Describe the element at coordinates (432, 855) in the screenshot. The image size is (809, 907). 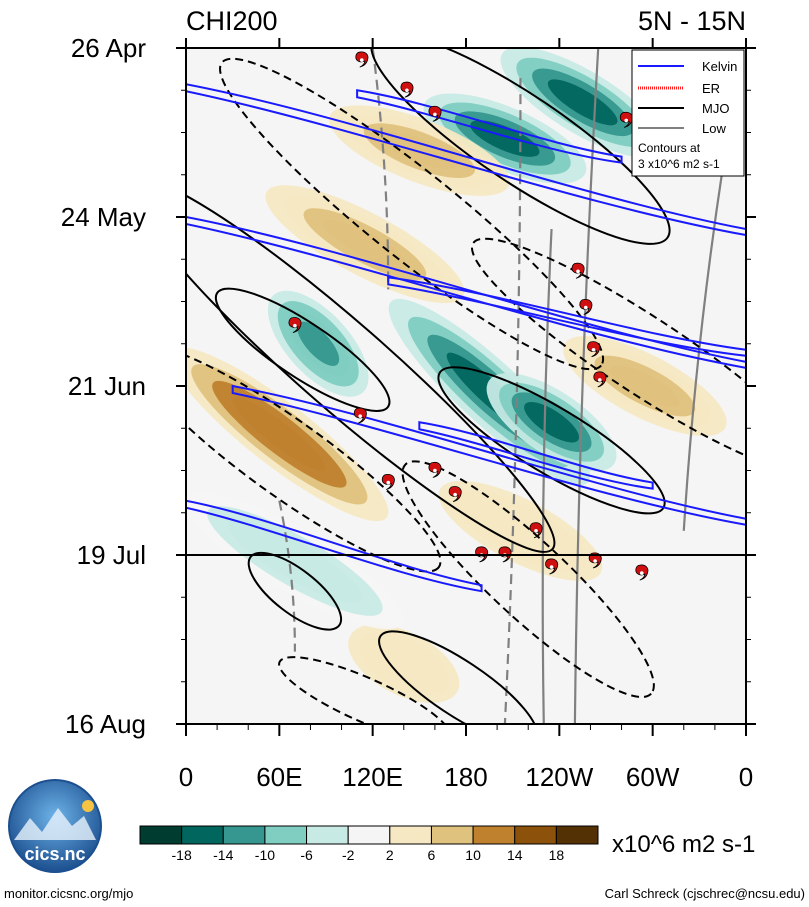
I see `colorbar-tick-label: 6` at that location.